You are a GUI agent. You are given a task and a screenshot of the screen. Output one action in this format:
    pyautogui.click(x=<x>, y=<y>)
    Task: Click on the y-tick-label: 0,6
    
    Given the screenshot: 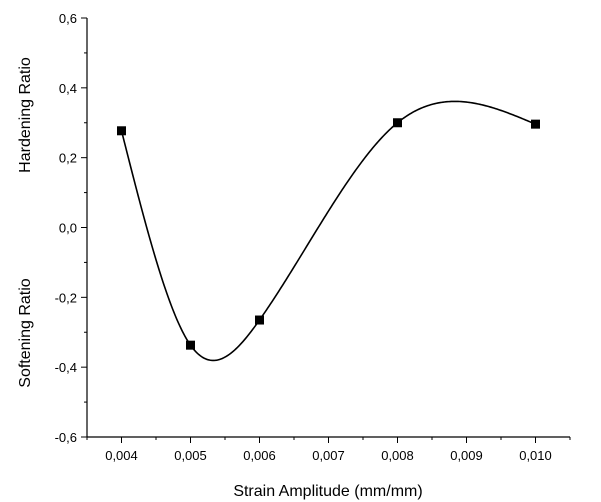 What is the action you would take?
    pyautogui.click(x=68, y=18)
    